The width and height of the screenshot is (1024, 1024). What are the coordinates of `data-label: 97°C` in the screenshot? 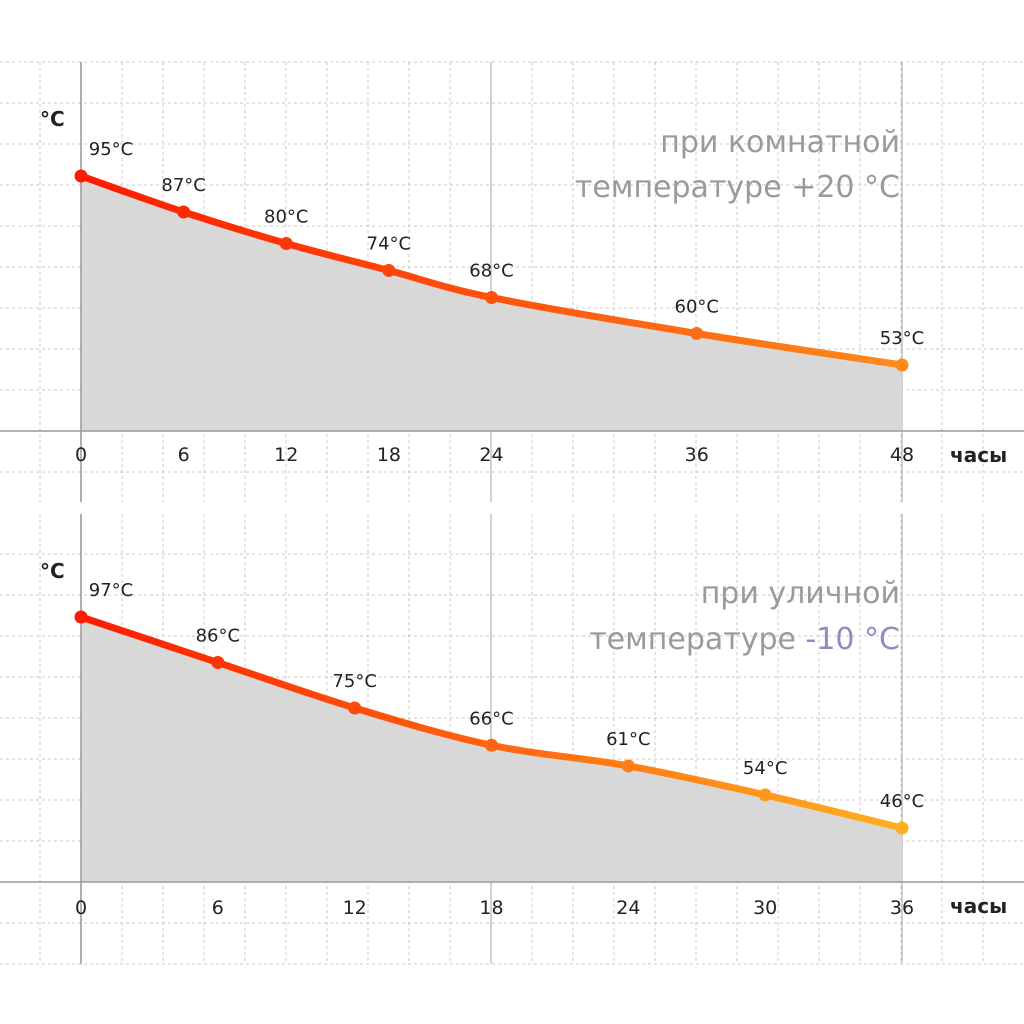 It's located at (111, 590).